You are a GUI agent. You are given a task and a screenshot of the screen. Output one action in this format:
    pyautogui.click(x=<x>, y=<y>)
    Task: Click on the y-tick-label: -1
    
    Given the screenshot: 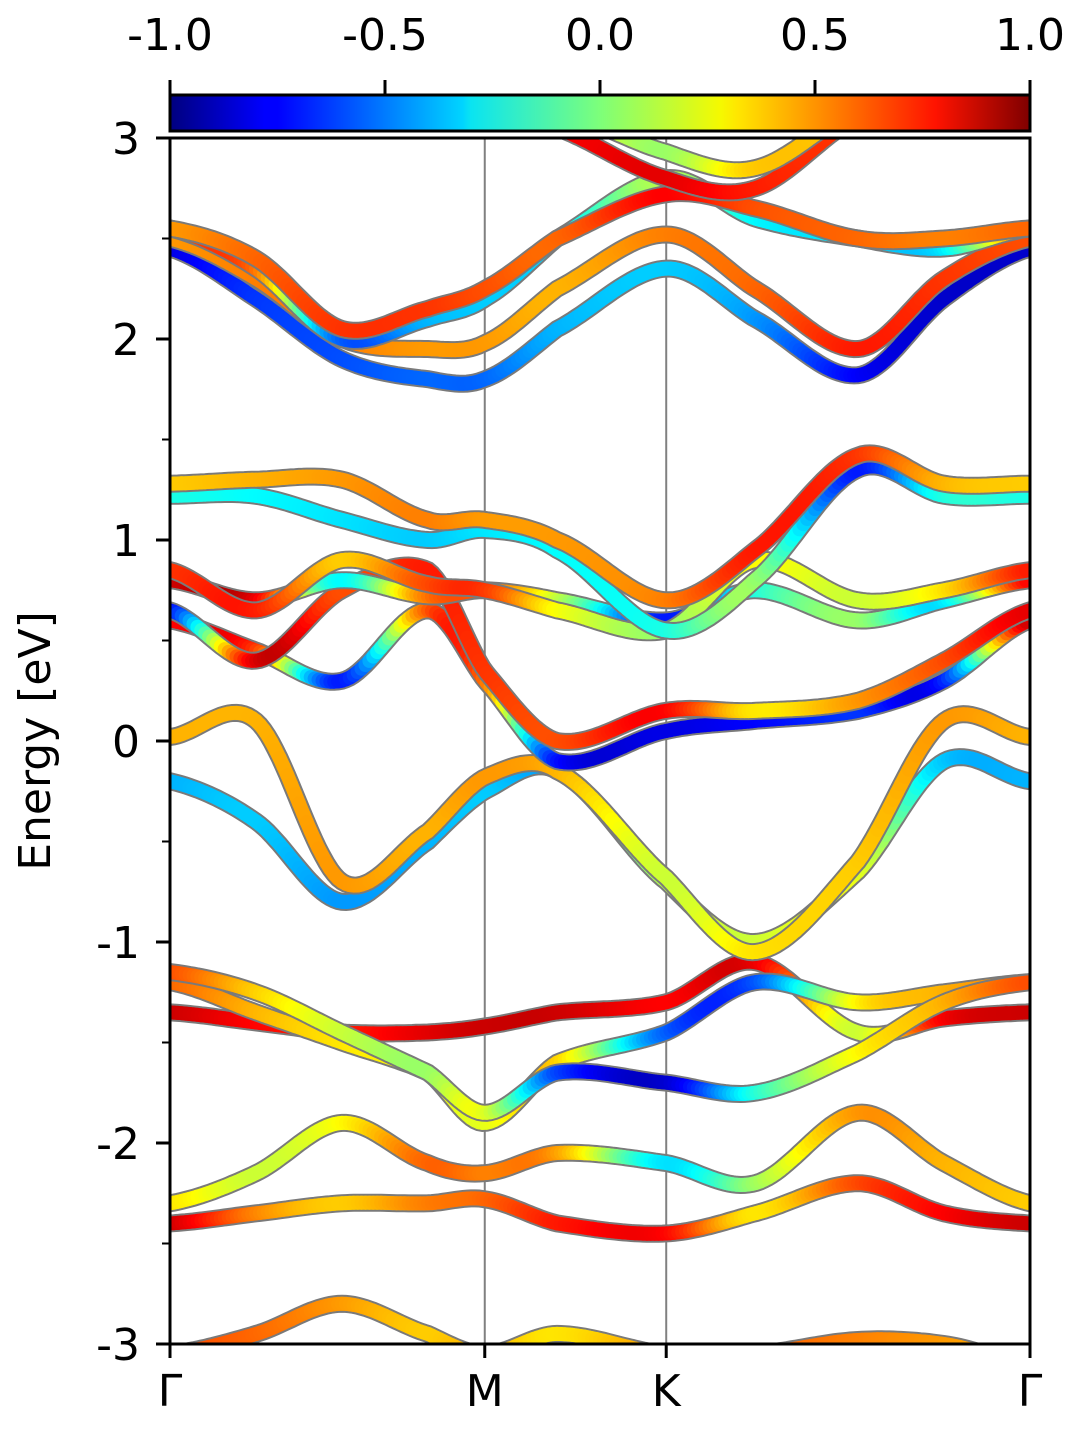 What is the action you would take?
    pyautogui.click(x=118, y=943)
    